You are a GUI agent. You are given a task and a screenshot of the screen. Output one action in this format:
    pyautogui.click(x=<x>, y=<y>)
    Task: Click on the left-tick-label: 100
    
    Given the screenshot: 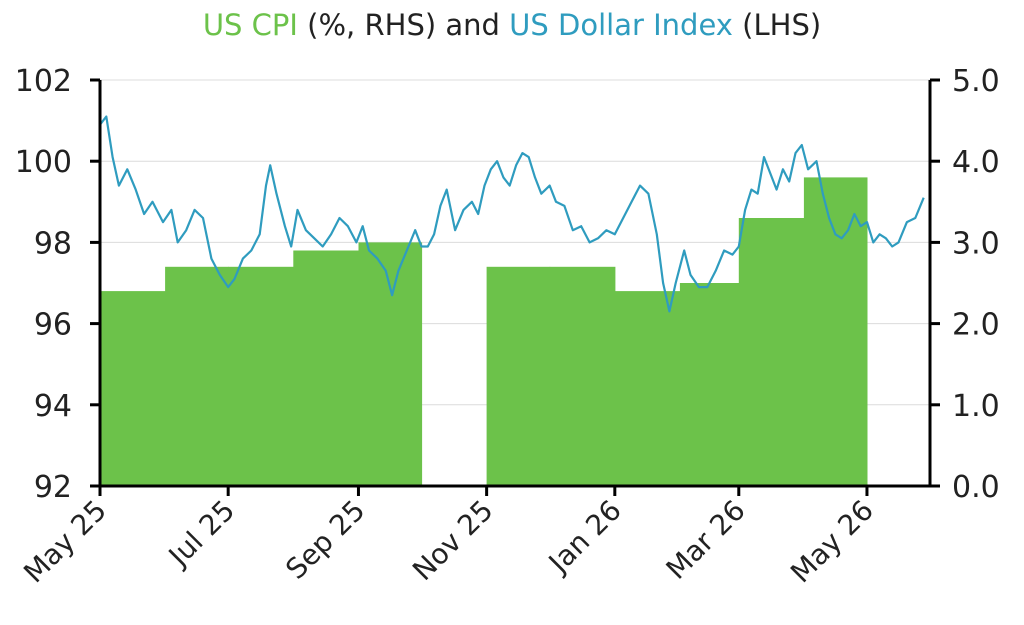 What is the action you would take?
    pyautogui.click(x=43, y=162)
    